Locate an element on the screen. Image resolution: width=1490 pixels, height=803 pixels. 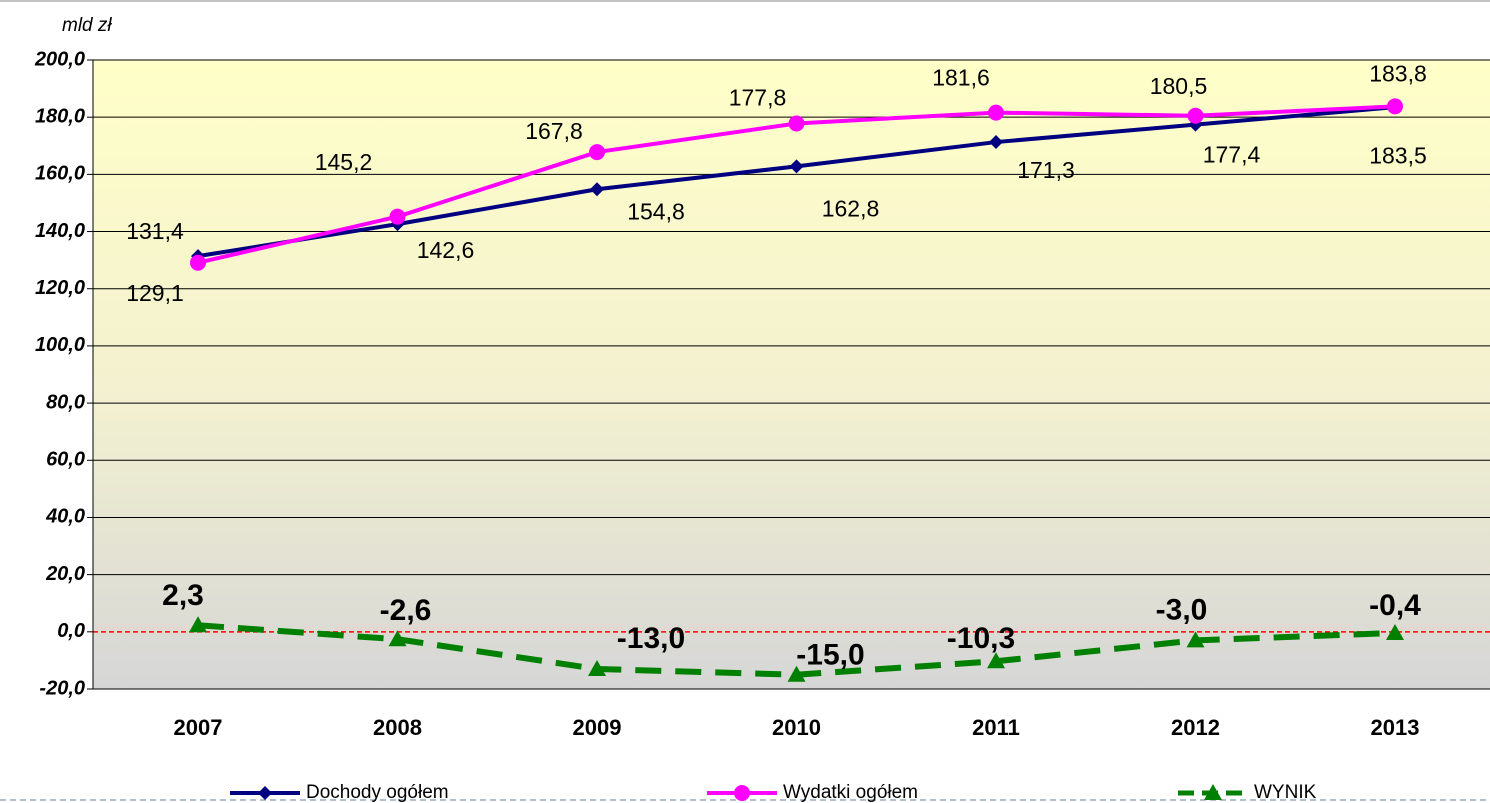
y-tick-label: 40,0 is located at coordinates (65, 517).